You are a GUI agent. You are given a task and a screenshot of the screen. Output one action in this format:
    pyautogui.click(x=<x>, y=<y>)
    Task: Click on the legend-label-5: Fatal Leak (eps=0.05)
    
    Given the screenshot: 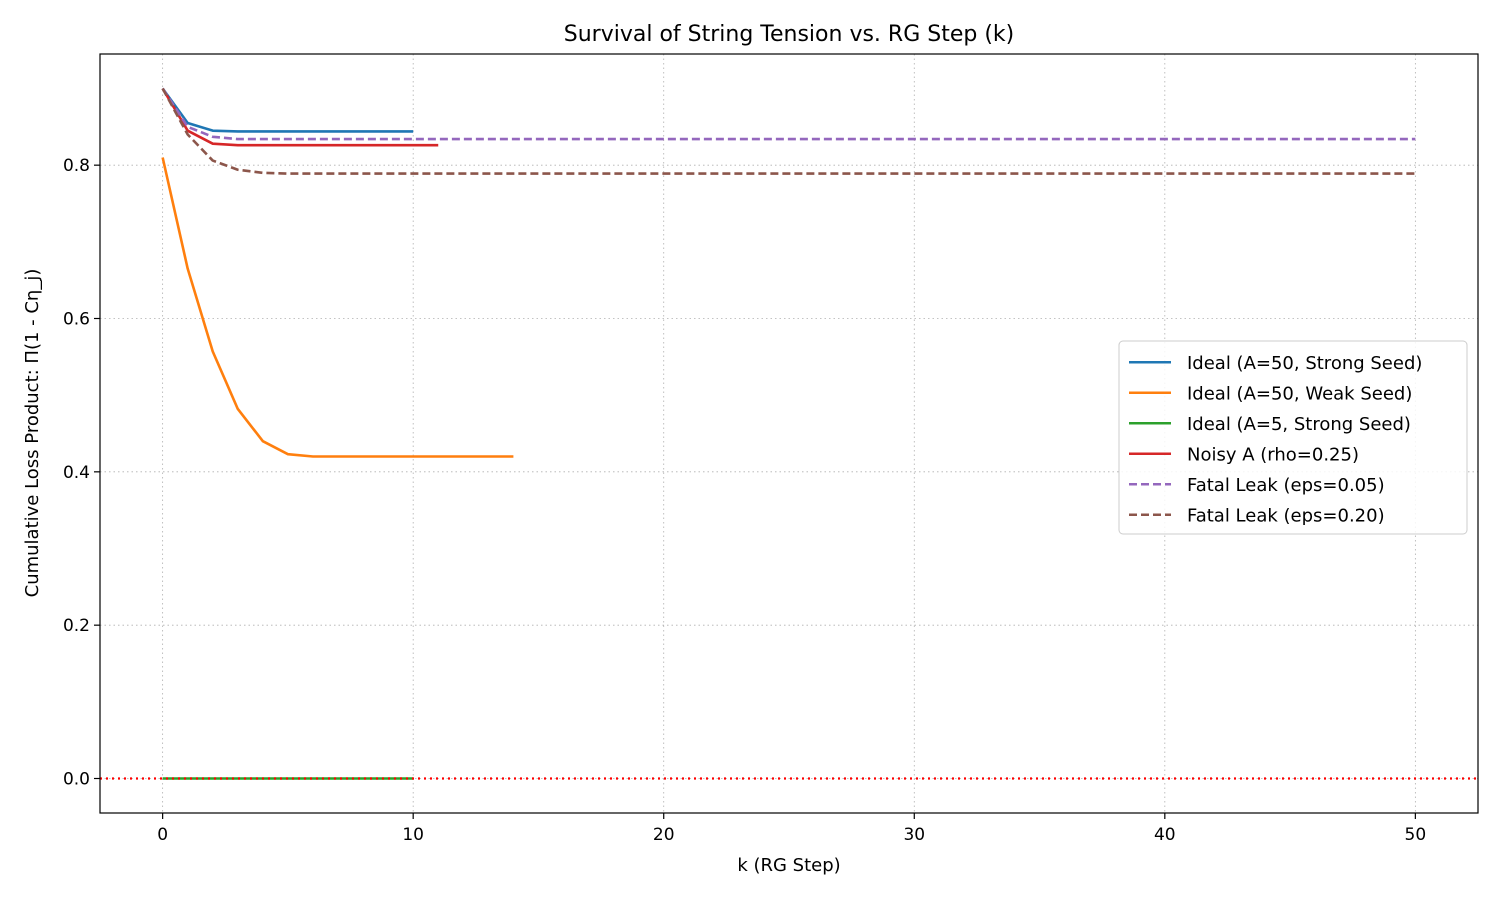 What is the action you would take?
    pyautogui.click(x=1286, y=485)
    